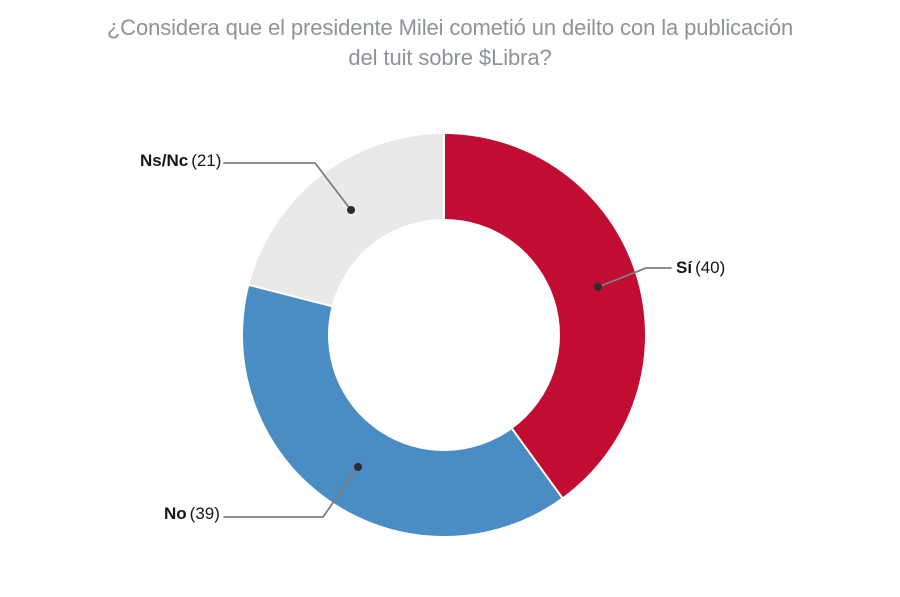  What do you see at coordinates (710, 267) in the screenshot?
I see `label-si-value: (40)` at bounding box center [710, 267].